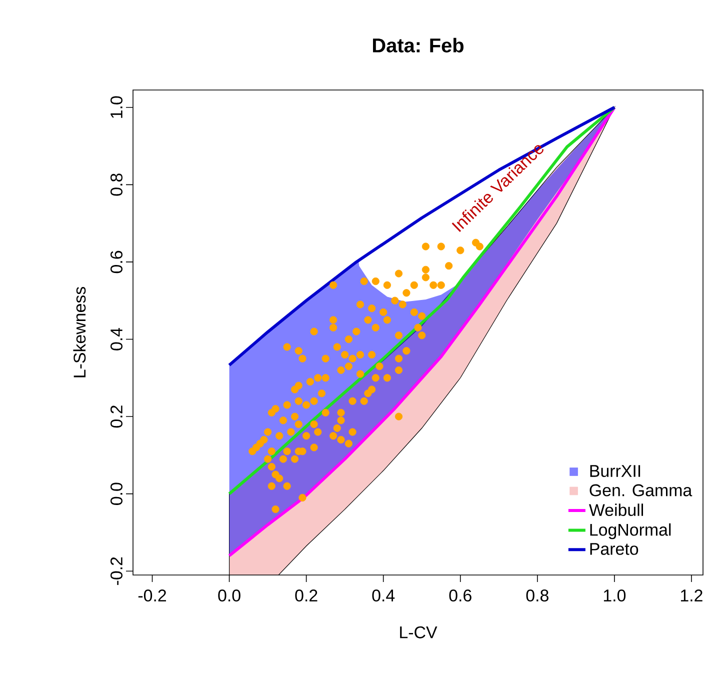 This screenshot has width=710, height=694. What do you see at coordinates (306, 596) in the screenshot?
I see `x-tick-label: 0.2` at bounding box center [306, 596].